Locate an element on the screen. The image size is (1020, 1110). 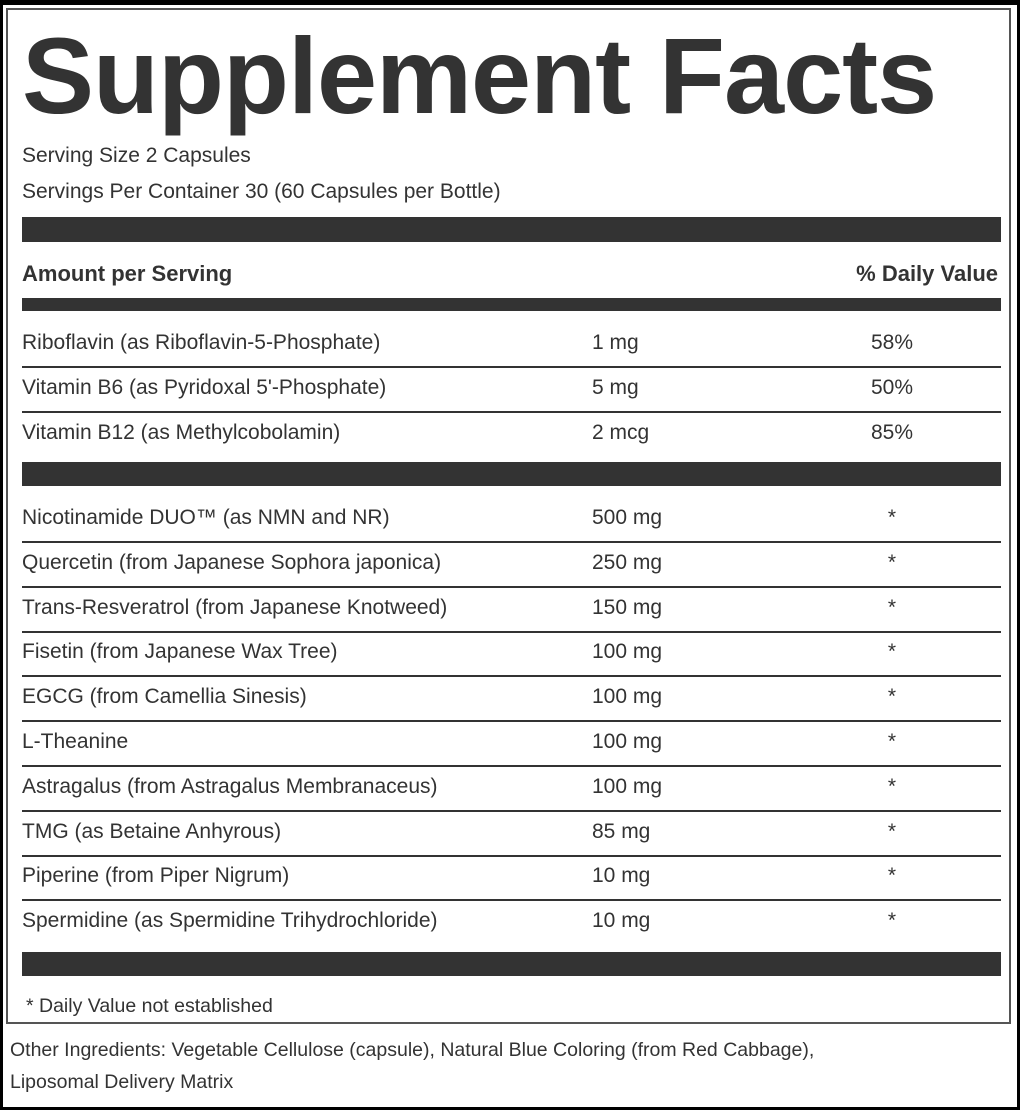
table-row: Vitamin B12 (as Methylcobolamin) 2 mcg 85% is located at coordinates (511, 433).